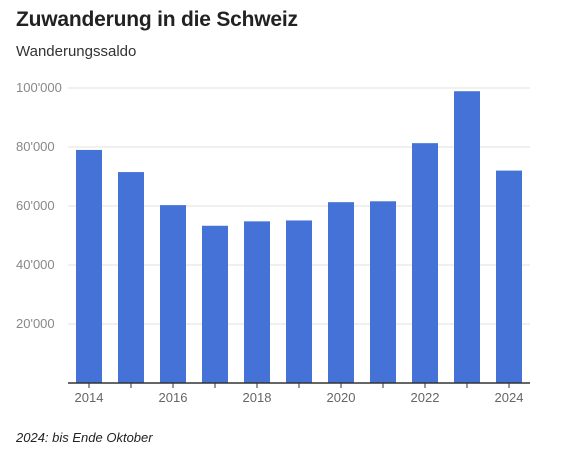 Image resolution: width=582 pixels, height=449 pixels. What do you see at coordinates (35, 146) in the screenshot?
I see `y-tick-label: 80'000` at bounding box center [35, 146].